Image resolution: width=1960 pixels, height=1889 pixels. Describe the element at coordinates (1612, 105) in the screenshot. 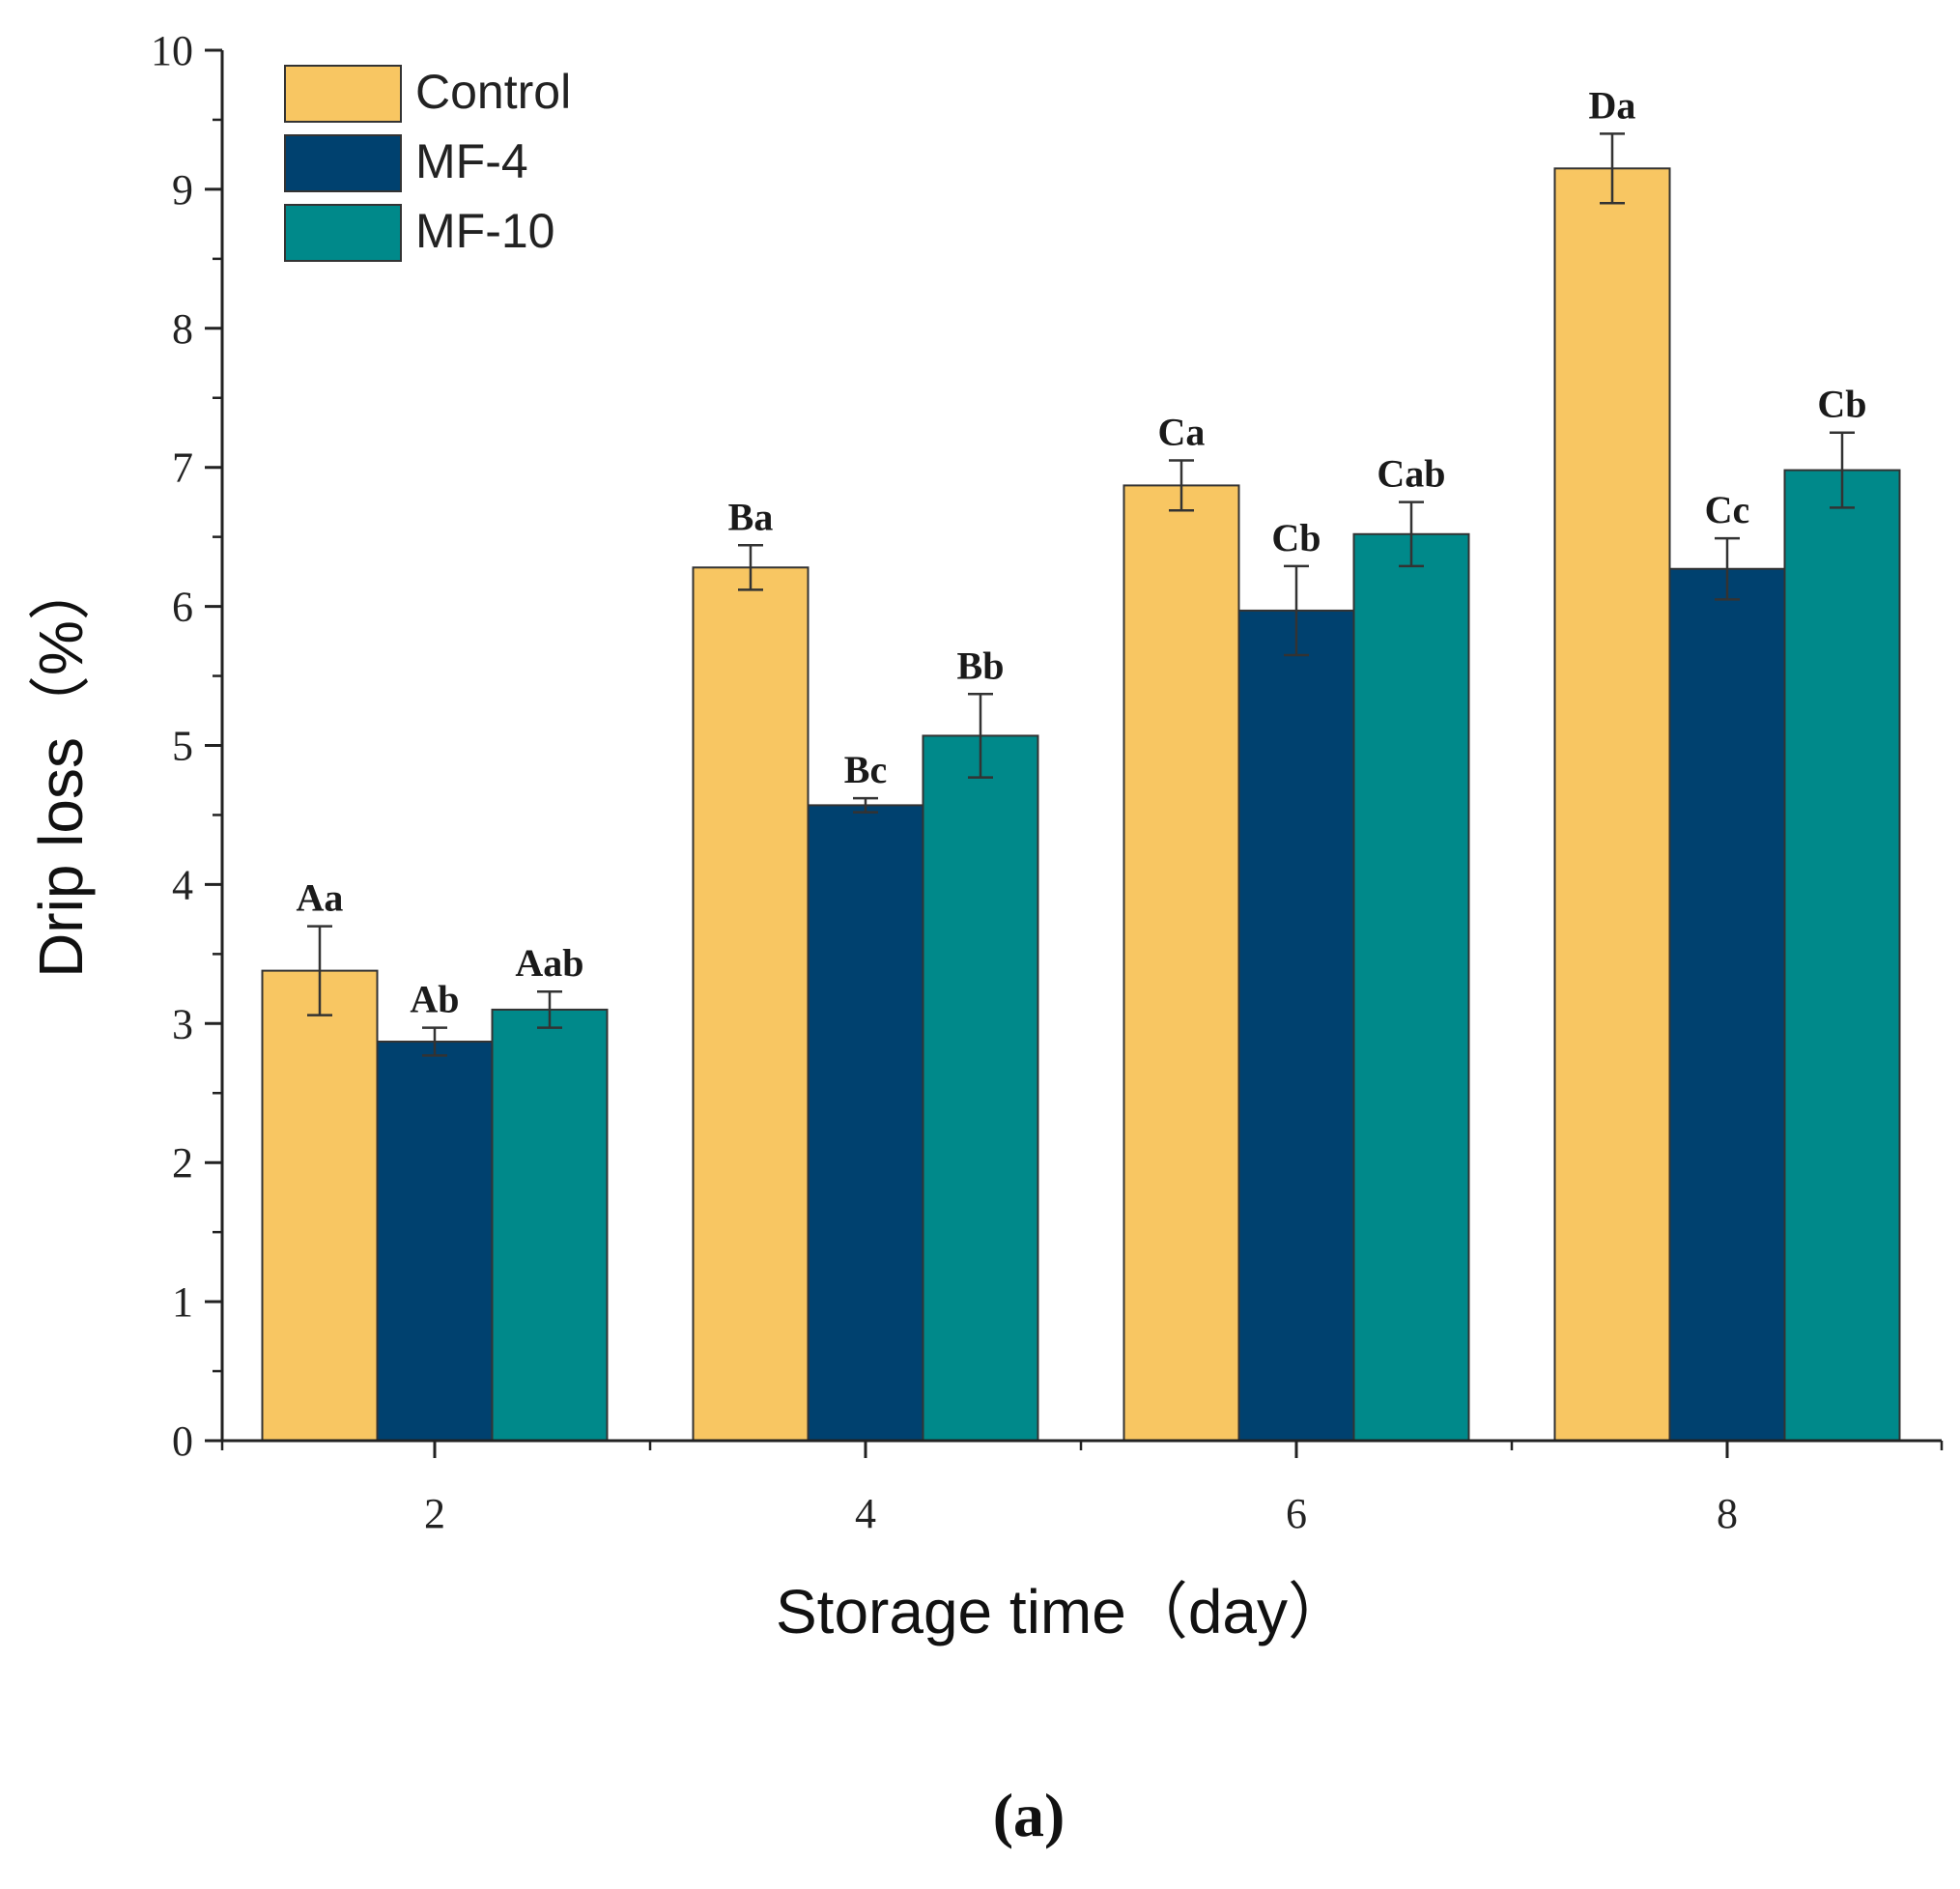

I see `significance-label: Da` at that location.